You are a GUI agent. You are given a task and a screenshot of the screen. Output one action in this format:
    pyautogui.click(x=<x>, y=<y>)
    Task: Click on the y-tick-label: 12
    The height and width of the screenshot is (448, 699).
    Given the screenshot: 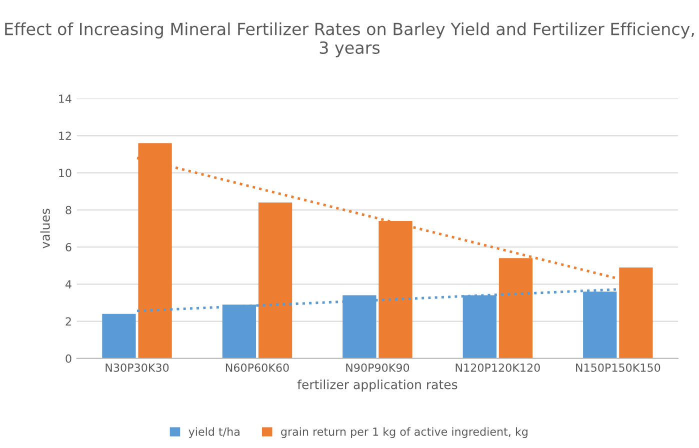 What is the action you would take?
    pyautogui.click(x=65, y=136)
    